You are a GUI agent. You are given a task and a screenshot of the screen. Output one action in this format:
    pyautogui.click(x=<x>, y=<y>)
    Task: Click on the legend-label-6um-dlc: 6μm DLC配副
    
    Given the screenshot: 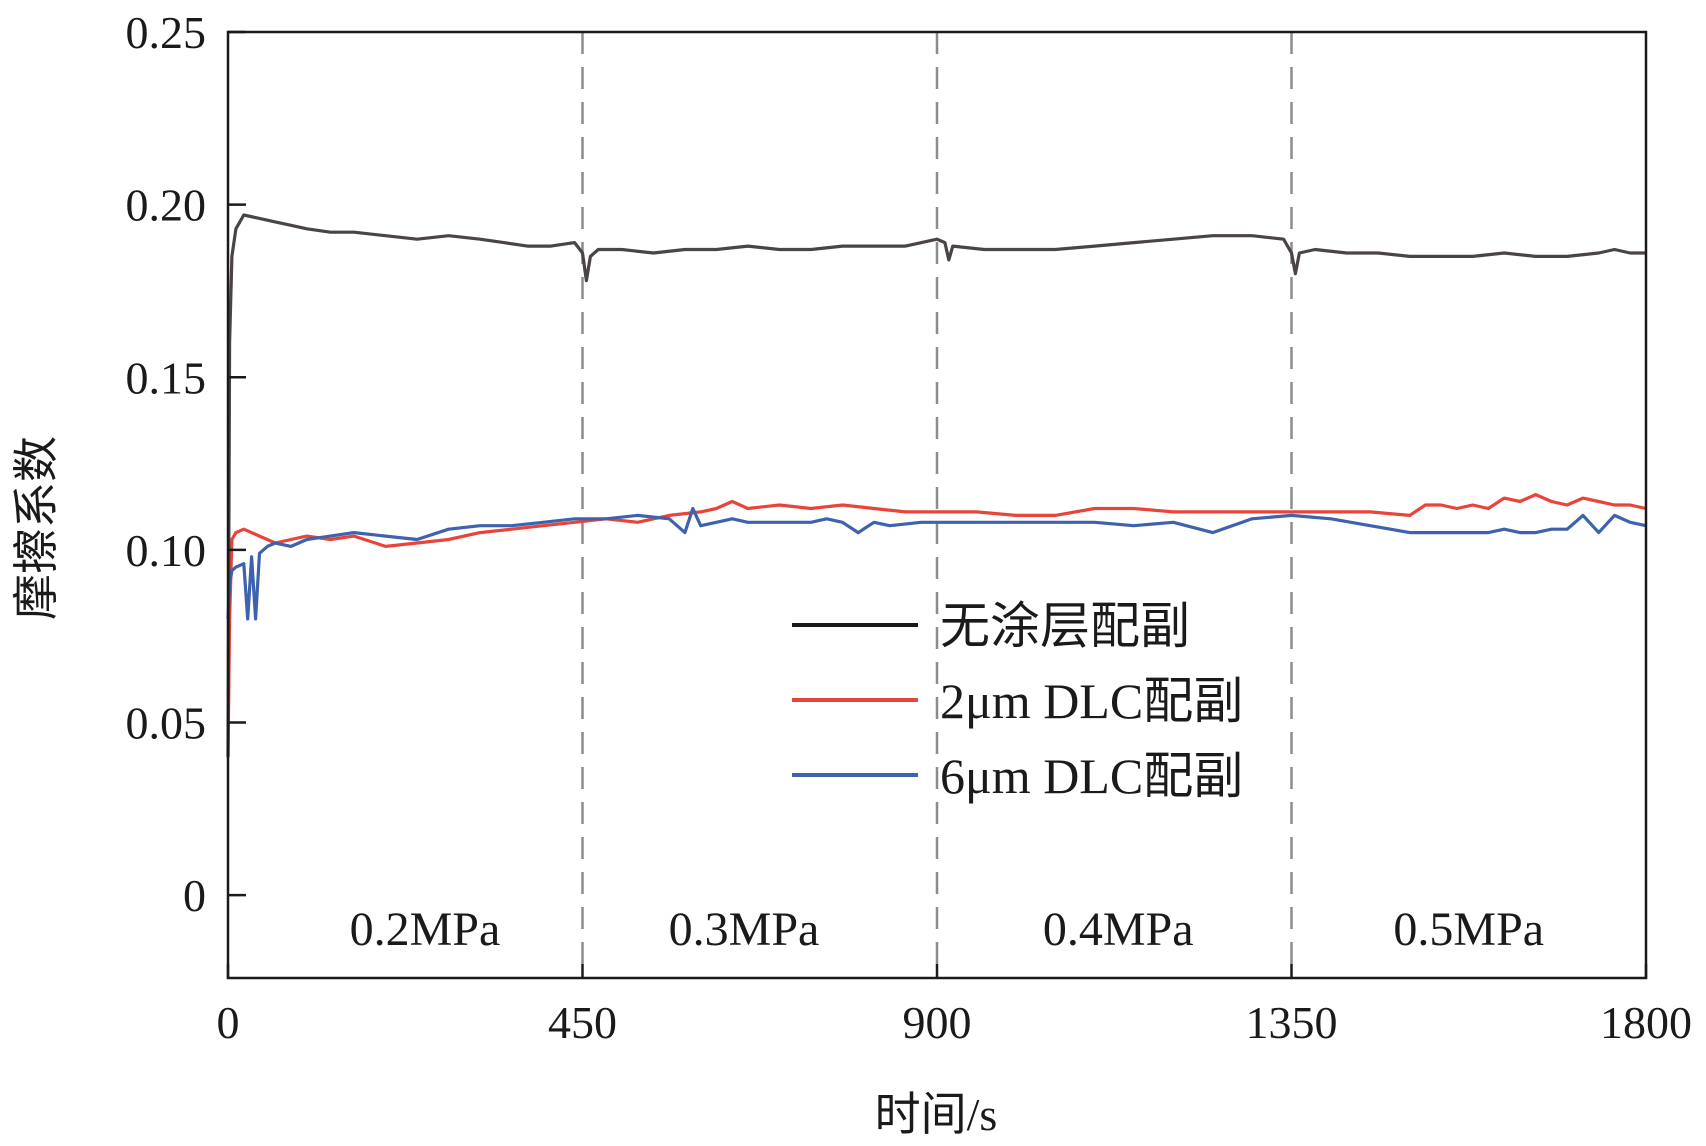 What is the action you would take?
    pyautogui.click(x=1091, y=776)
    